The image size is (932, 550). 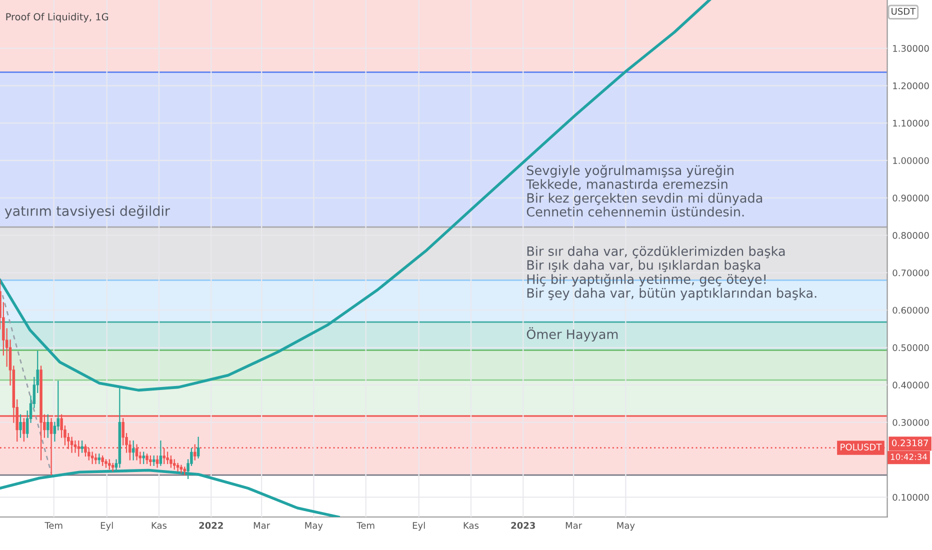 I want to click on y-tick-label: 0.60000, so click(x=910, y=310).